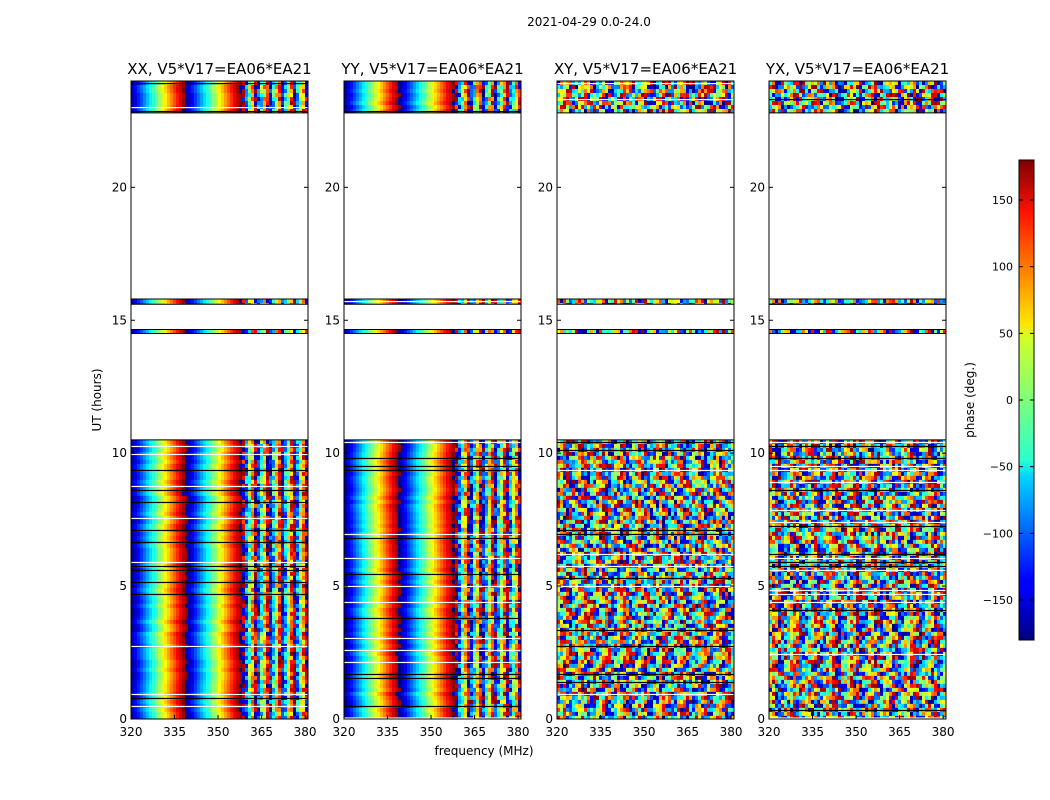 This screenshot has width=1050, height=800. What do you see at coordinates (1006, 333) in the screenshot?
I see `colorbar-tick-label: 50` at bounding box center [1006, 333].